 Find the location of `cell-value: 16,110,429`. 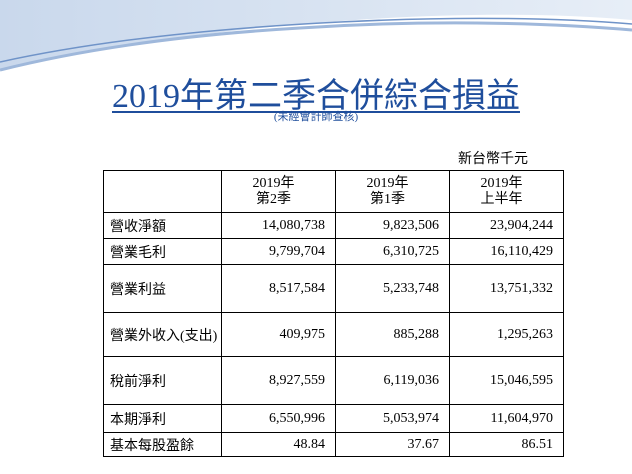

cell-value: 16,110,429 is located at coordinates (506, 251).